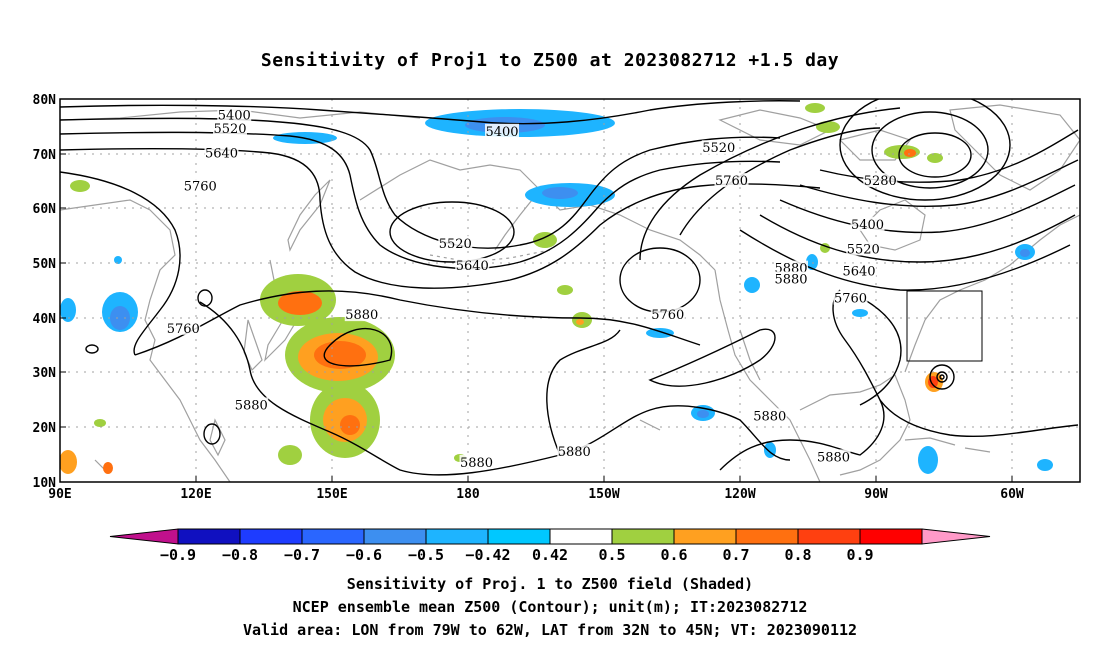 The width and height of the screenshot is (1100, 650). What do you see at coordinates (331, 494) in the screenshot?
I see `lon-label-150e: 150E` at bounding box center [331, 494].